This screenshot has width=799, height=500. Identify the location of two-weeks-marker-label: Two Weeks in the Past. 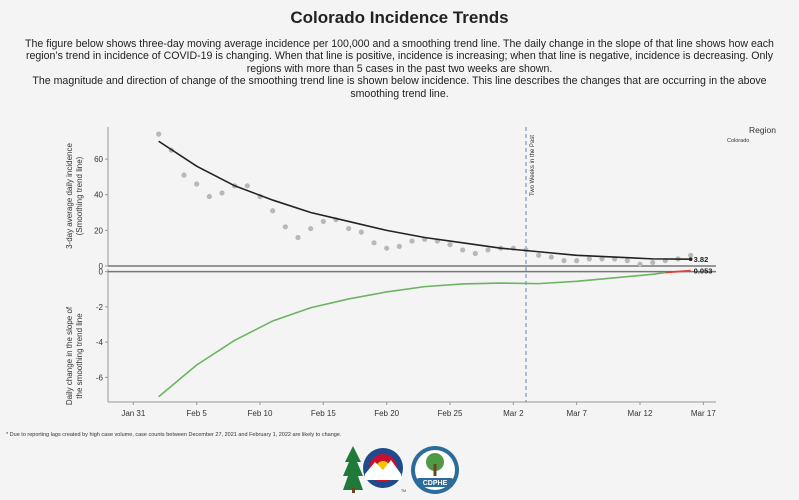
(533, 165).